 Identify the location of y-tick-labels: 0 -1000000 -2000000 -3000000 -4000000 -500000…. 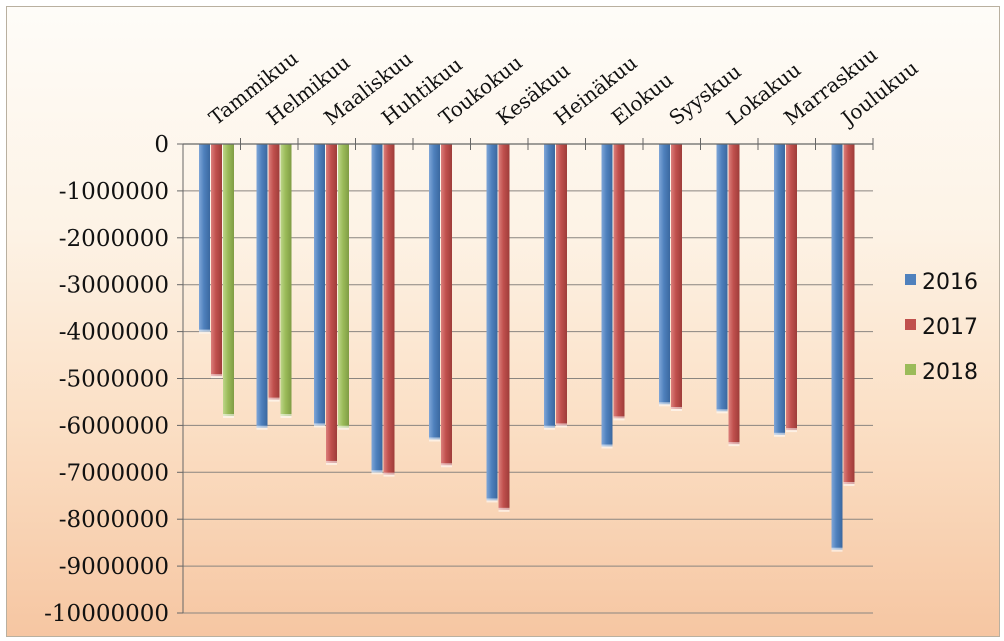
(106, 379).